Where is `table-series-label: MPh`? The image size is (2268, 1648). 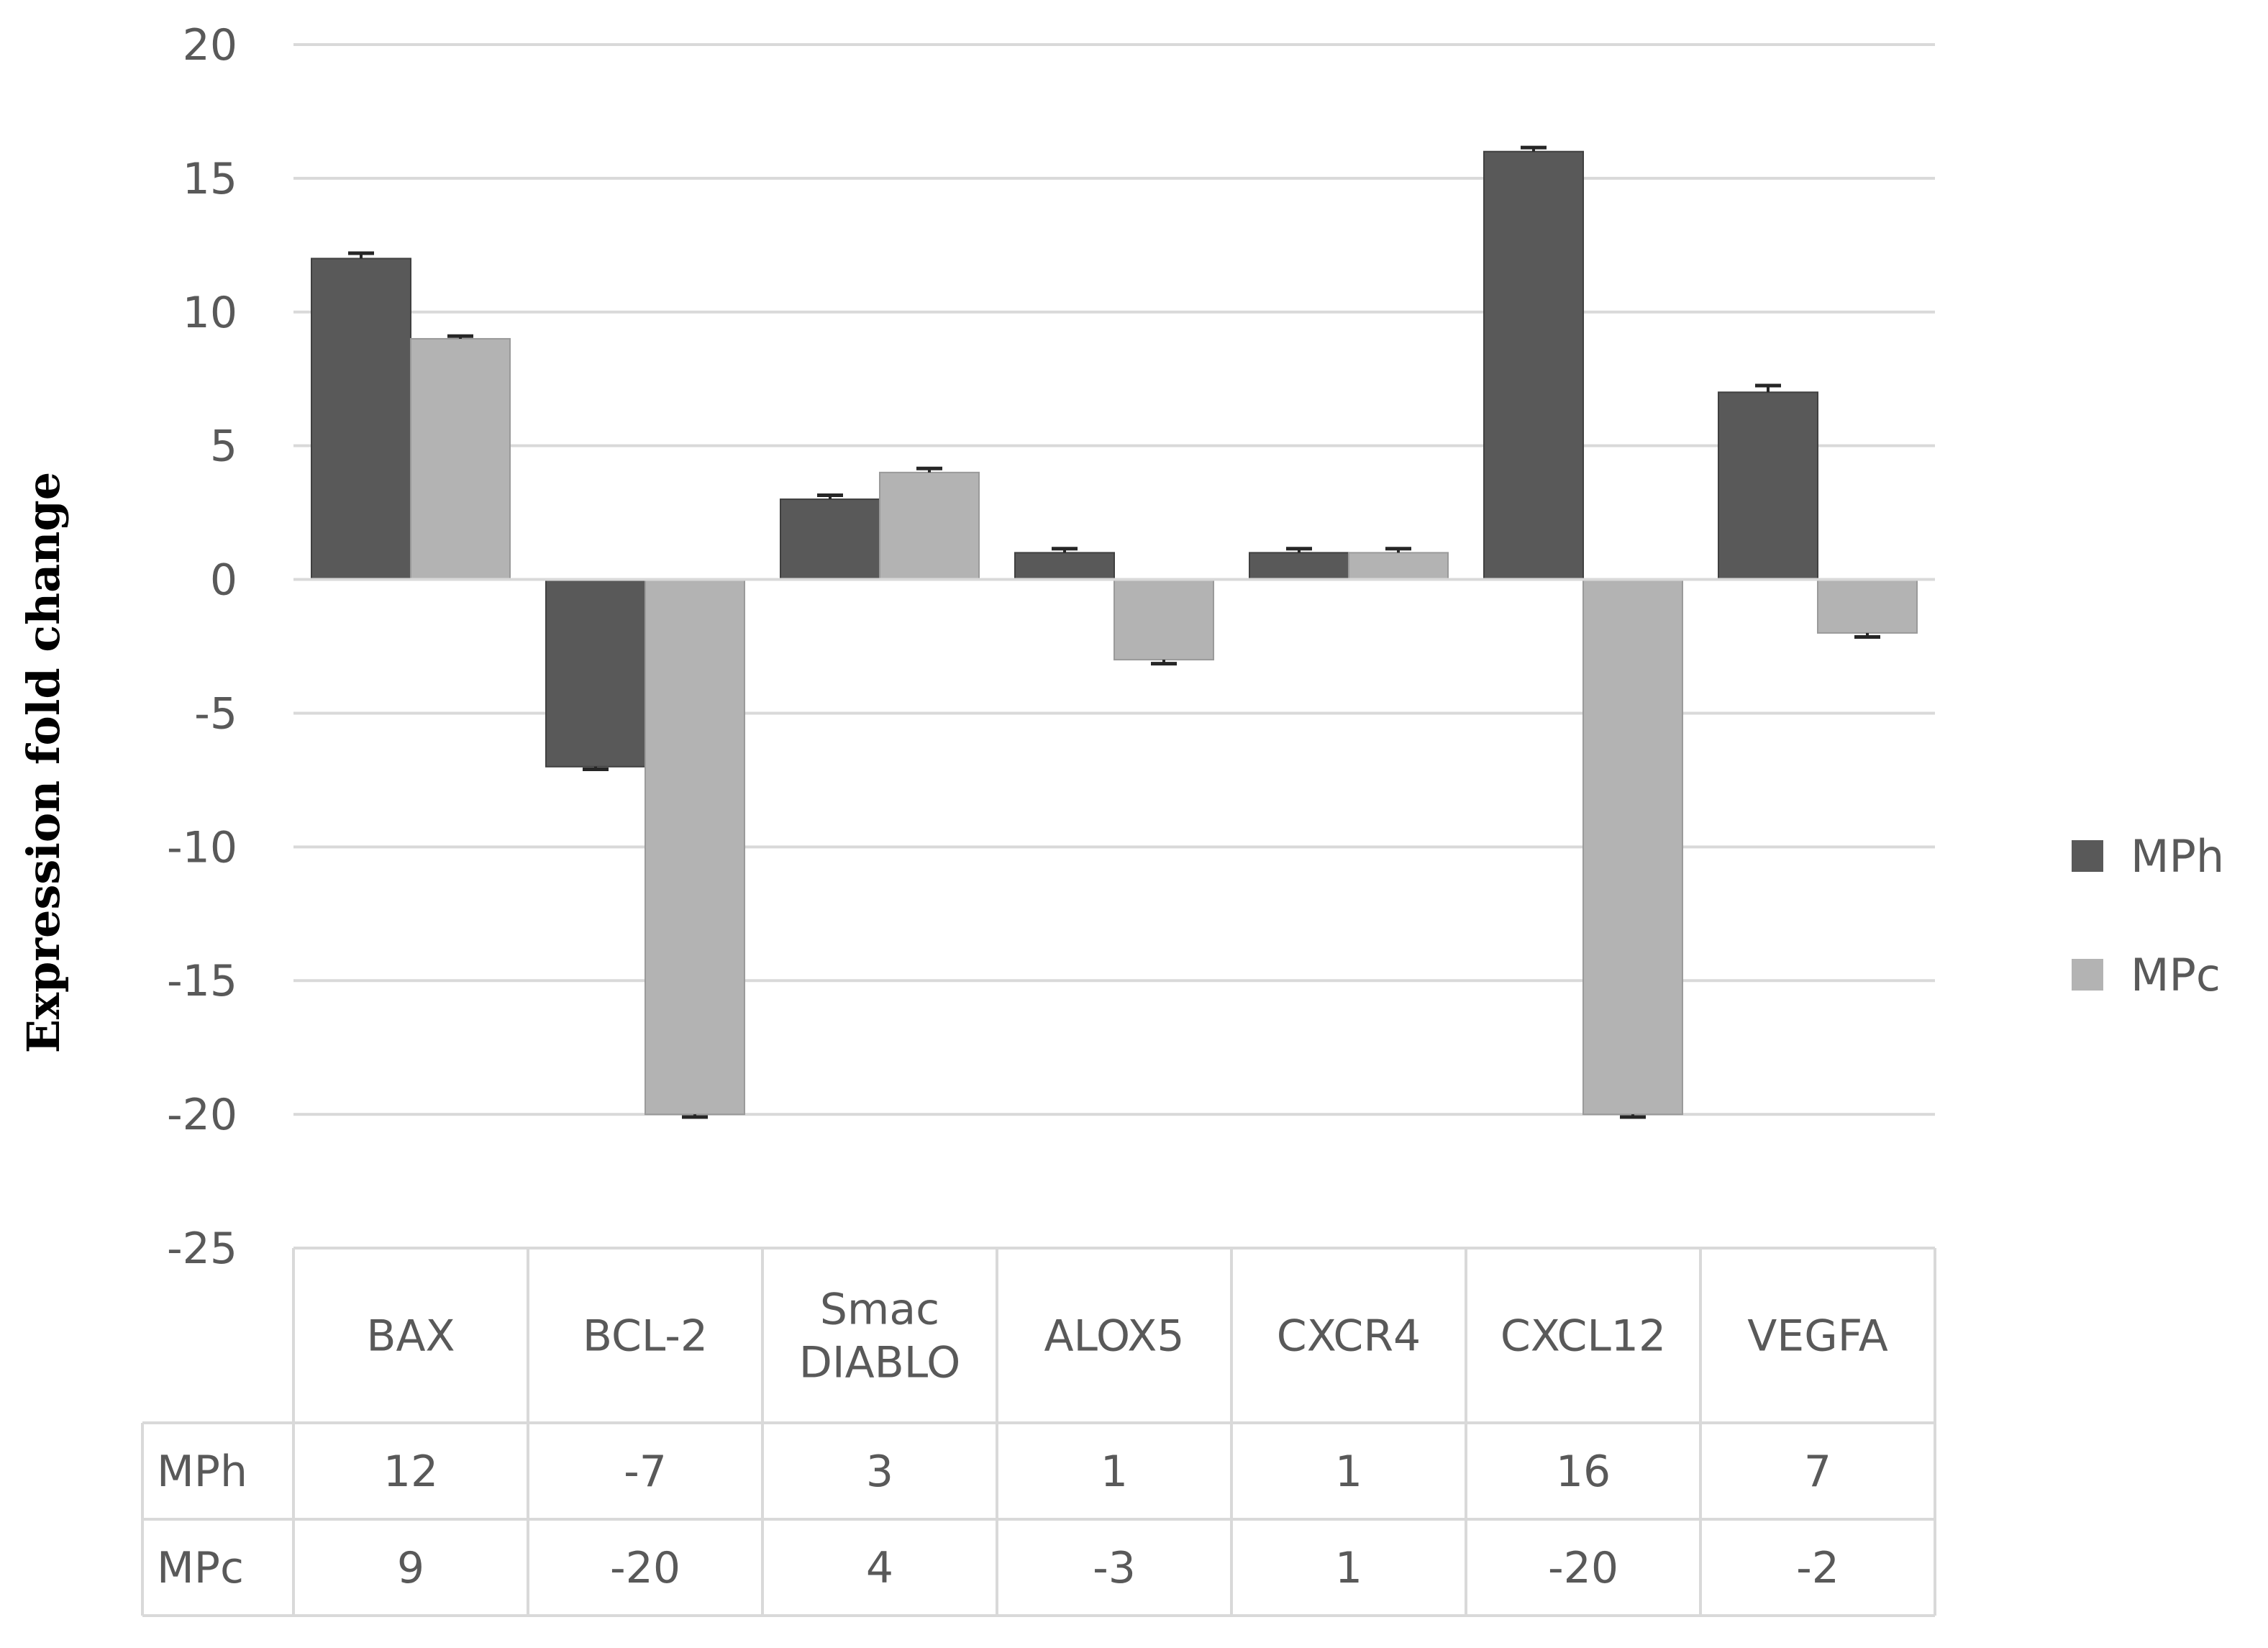 table-series-label: MPh is located at coordinates (202, 1472).